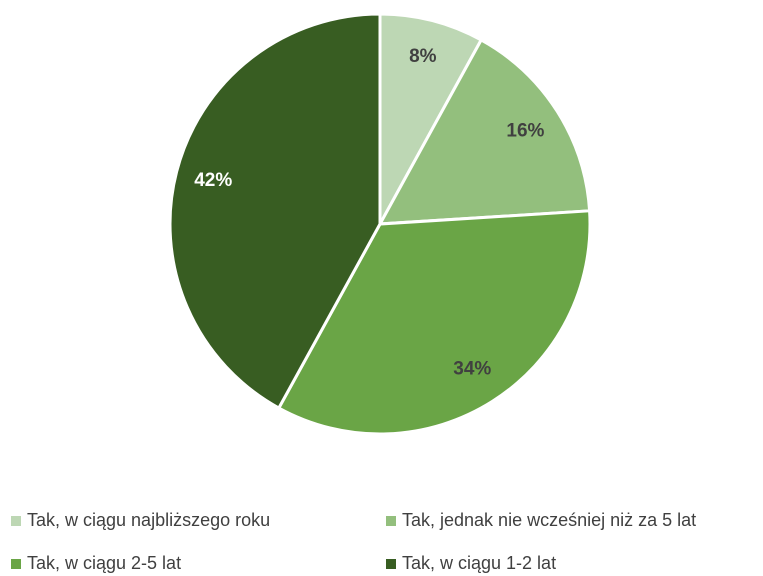 The width and height of the screenshot is (763, 576). Describe the element at coordinates (213, 180) in the screenshot. I see `value-label: 42%` at that location.